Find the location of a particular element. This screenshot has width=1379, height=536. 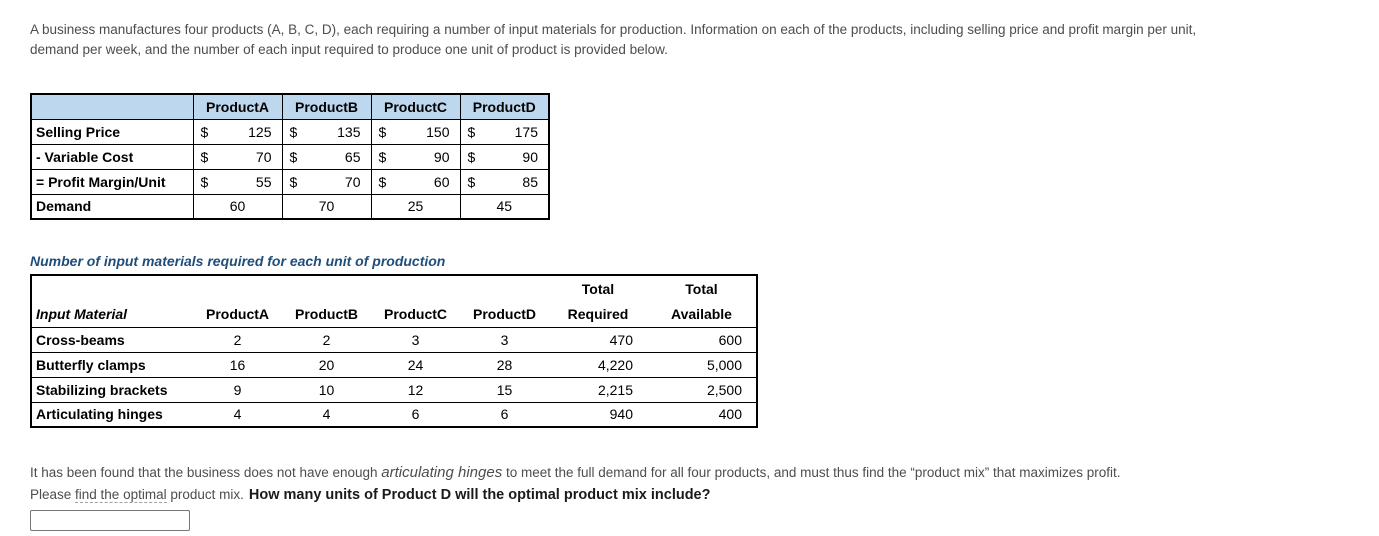

dashed-underline-text: find the optimal is located at coordinates (121, 495).